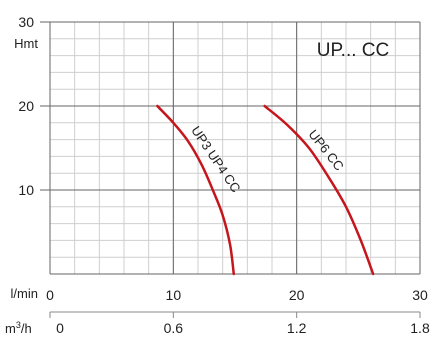 This screenshot has width=433, height=337. What do you see at coordinates (239, 323) in the screenshot?
I see `secondary-x-axis: 0 0.6 1.2 1.8` at bounding box center [239, 323].